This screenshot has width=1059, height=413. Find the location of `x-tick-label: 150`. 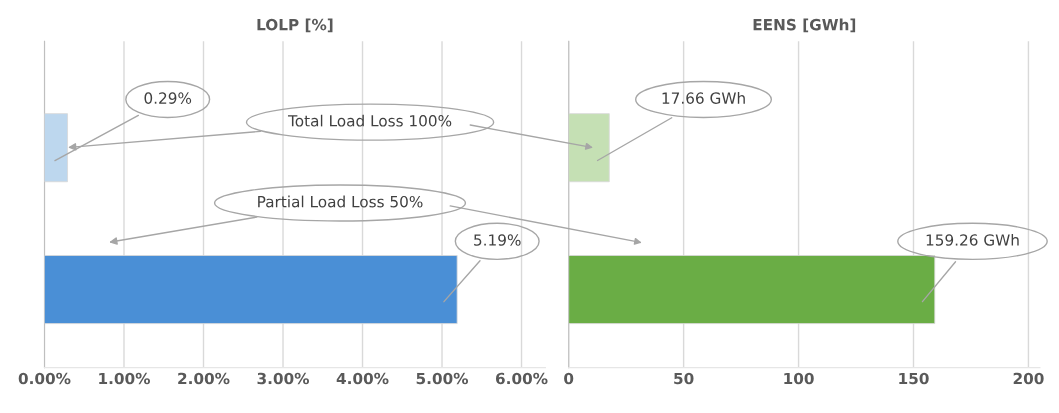

x-tick-label: 150 is located at coordinates (914, 378).